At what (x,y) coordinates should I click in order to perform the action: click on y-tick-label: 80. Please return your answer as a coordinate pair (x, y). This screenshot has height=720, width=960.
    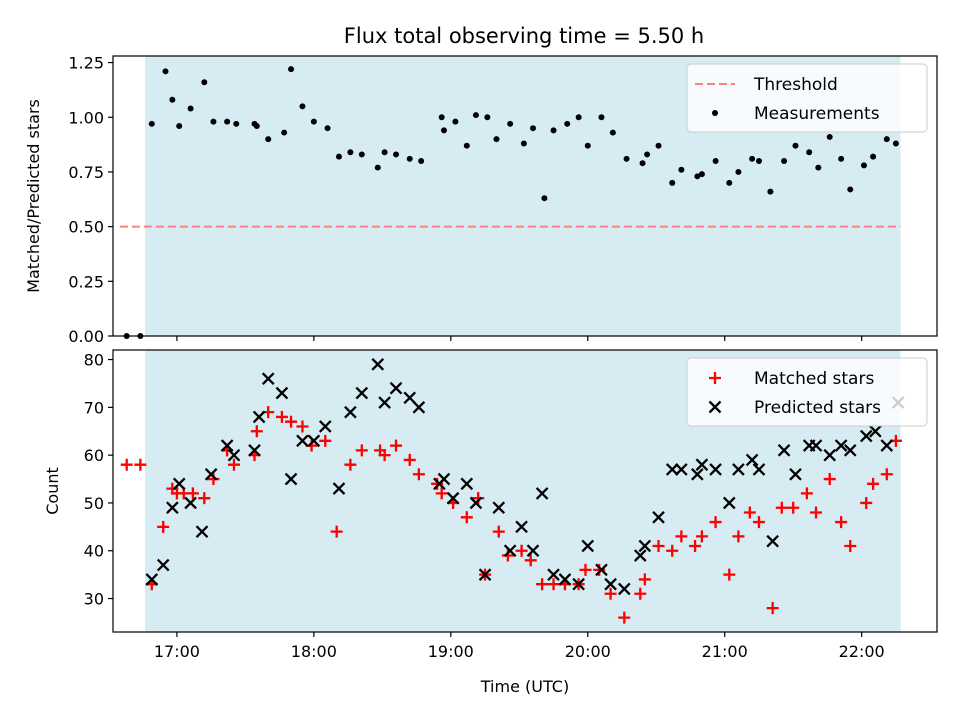
    Looking at the image, I should click on (94, 360).